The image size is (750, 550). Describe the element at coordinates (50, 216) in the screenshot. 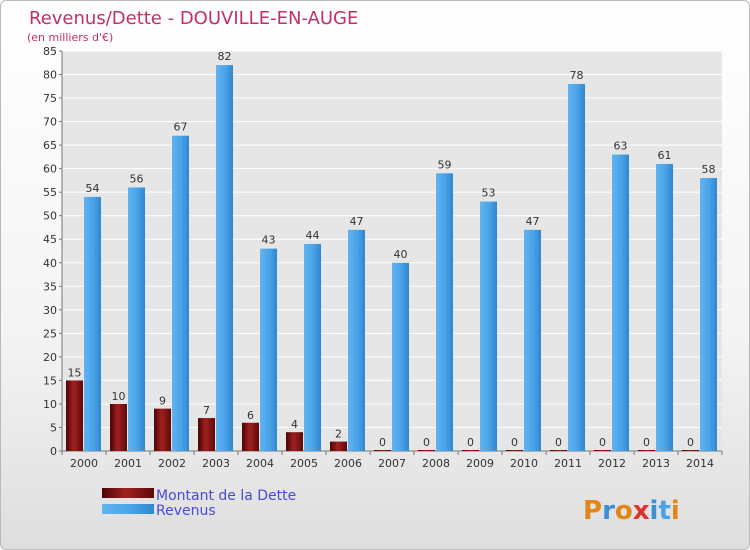

I see `y-tick-label: 50` at that location.